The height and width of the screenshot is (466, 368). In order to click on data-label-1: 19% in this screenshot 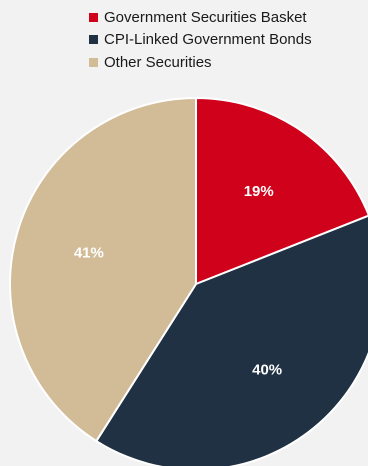, I will do `click(259, 191)`.